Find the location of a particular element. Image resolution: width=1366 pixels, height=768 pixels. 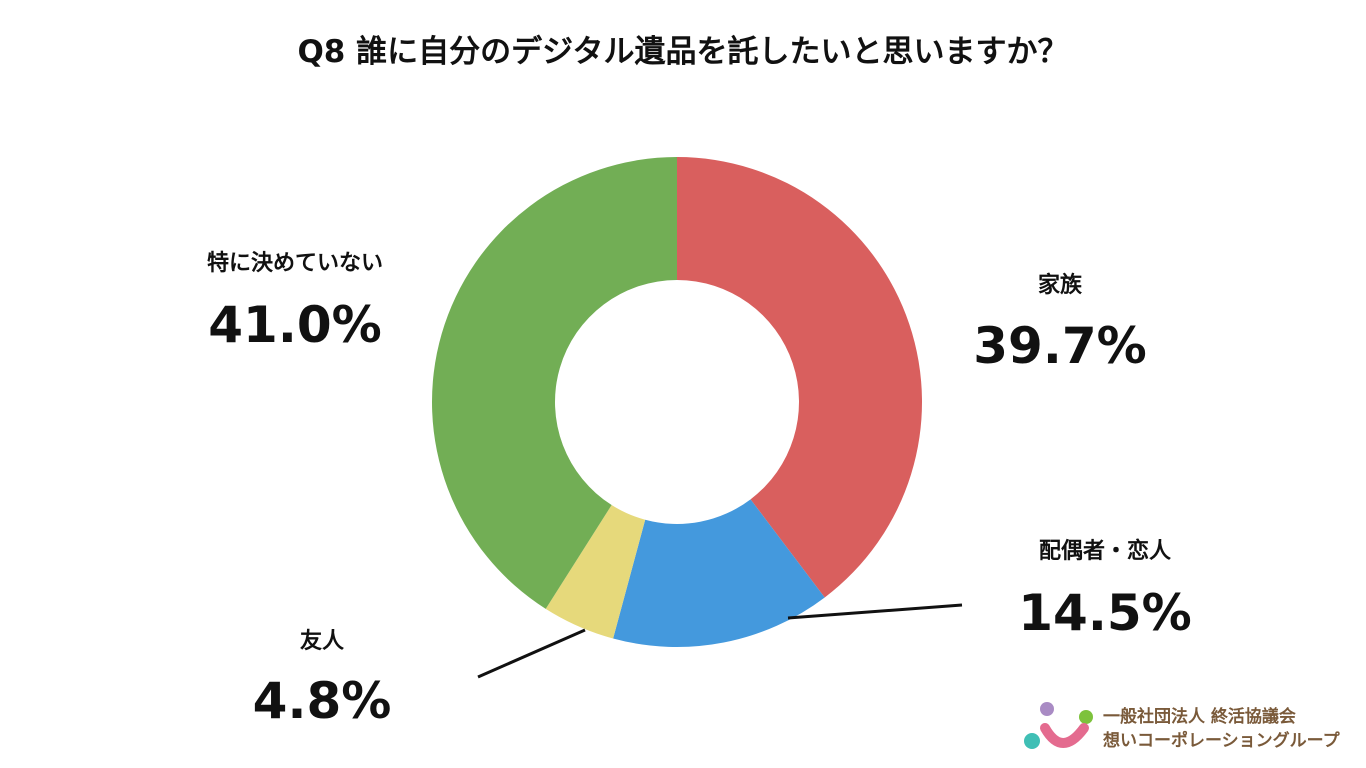

value-label: 14.5% is located at coordinates (1104, 613).